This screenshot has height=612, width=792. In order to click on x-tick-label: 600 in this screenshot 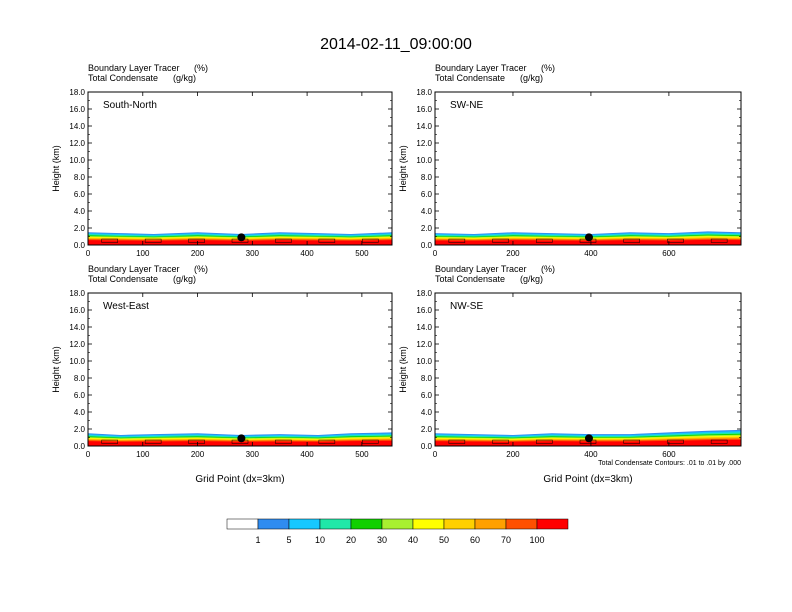, I will do `click(669, 253)`.